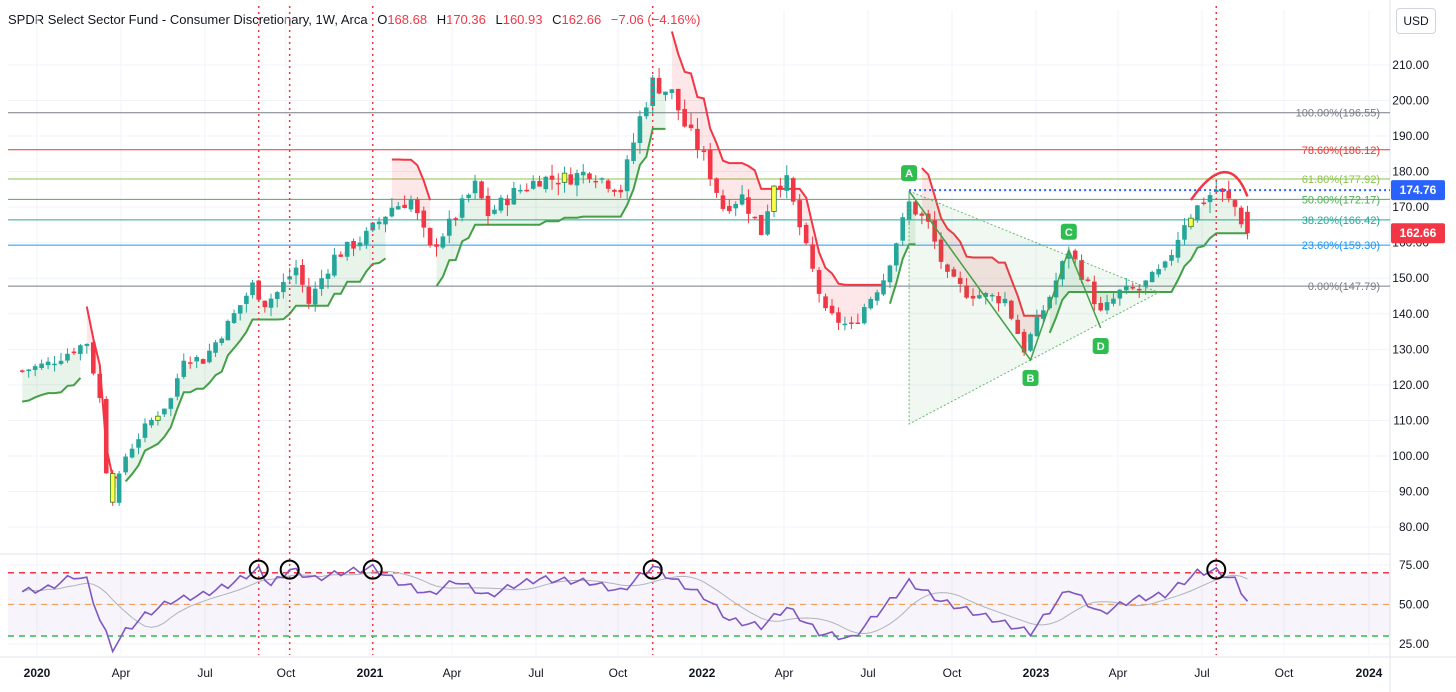 This screenshot has width=1456, height=692. What do you see at coordinates (1410, 100) in the screenshot?
I see `price-axis-label: 200.00` at bounding box center [1410, 100].